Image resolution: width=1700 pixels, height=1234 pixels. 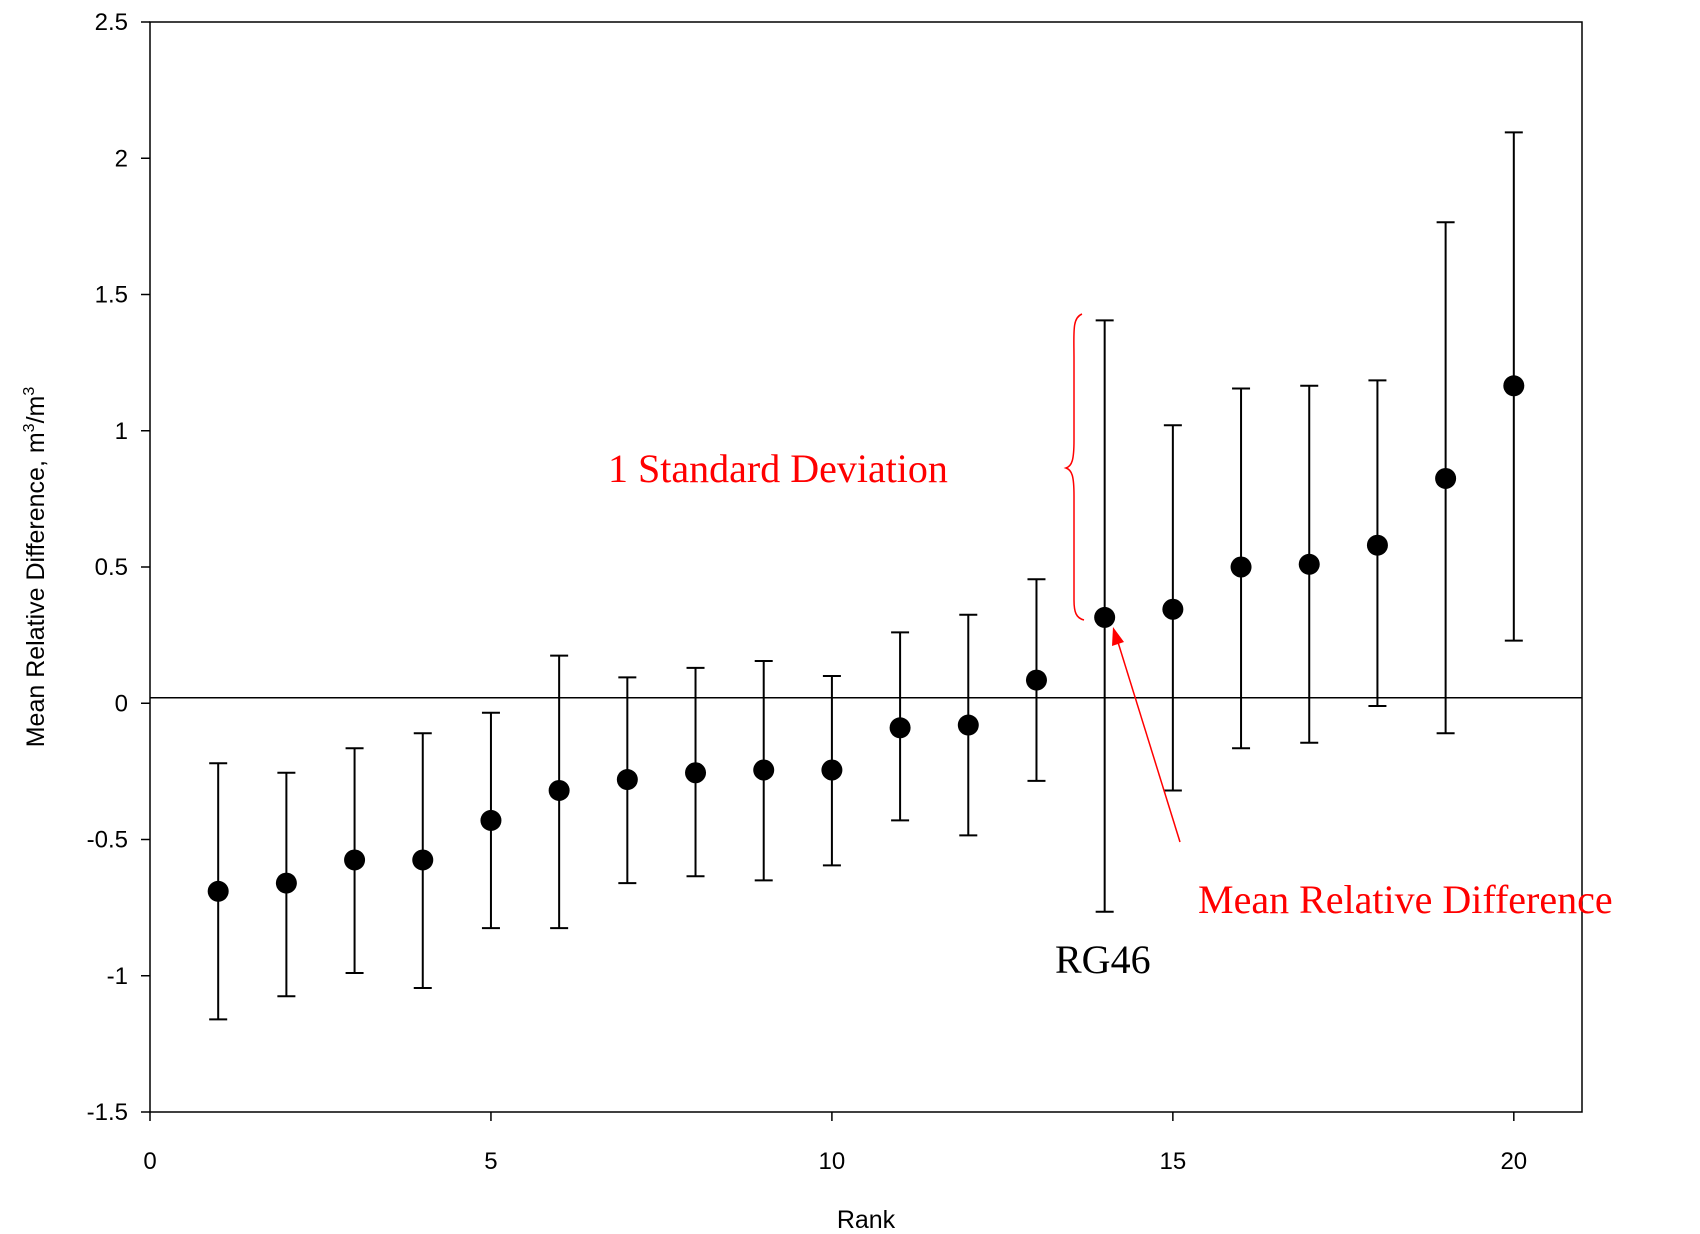 What do you see at coordinates (36, 589) in the screenshot?
I see `y-axis-title-text: Mean Relative Difference, m` at bounding box center [36, 589].